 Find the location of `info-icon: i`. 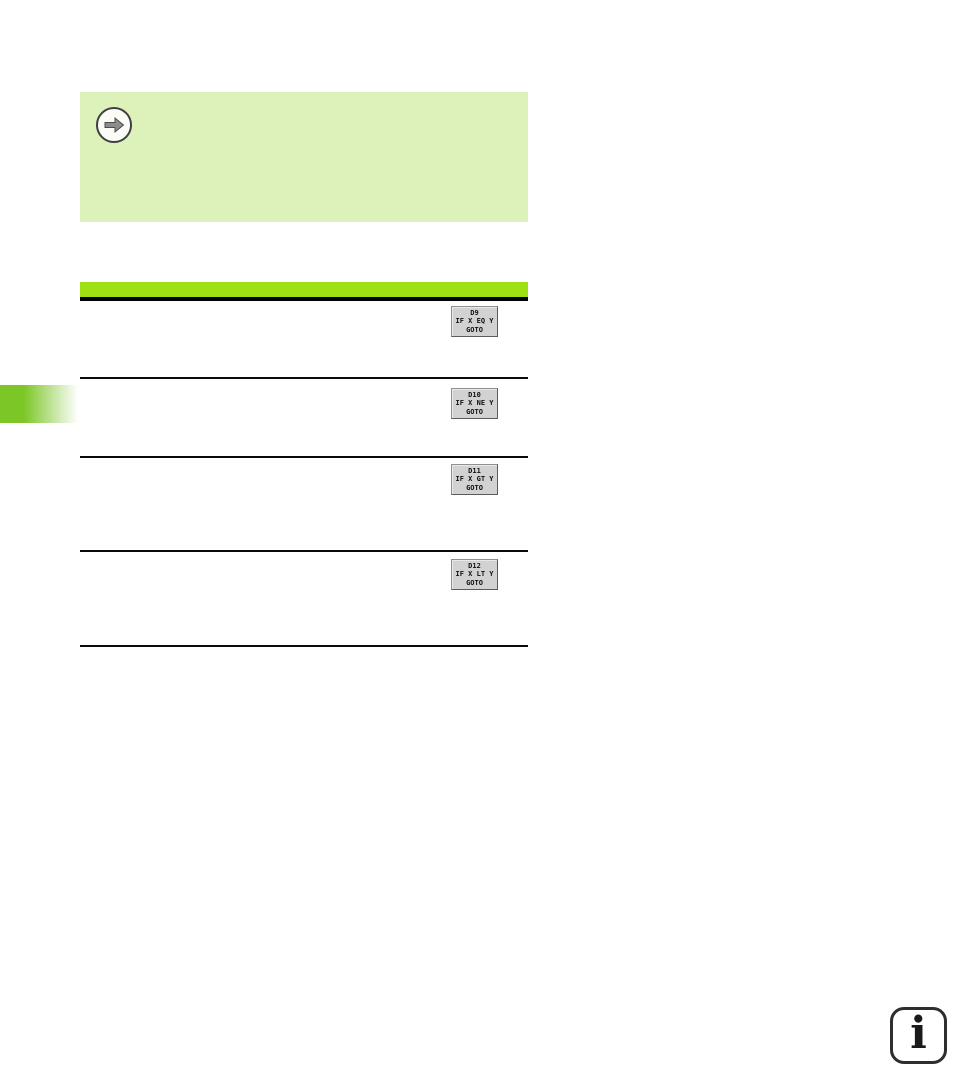

info-icon: i is located at coordinates (918, 1035).